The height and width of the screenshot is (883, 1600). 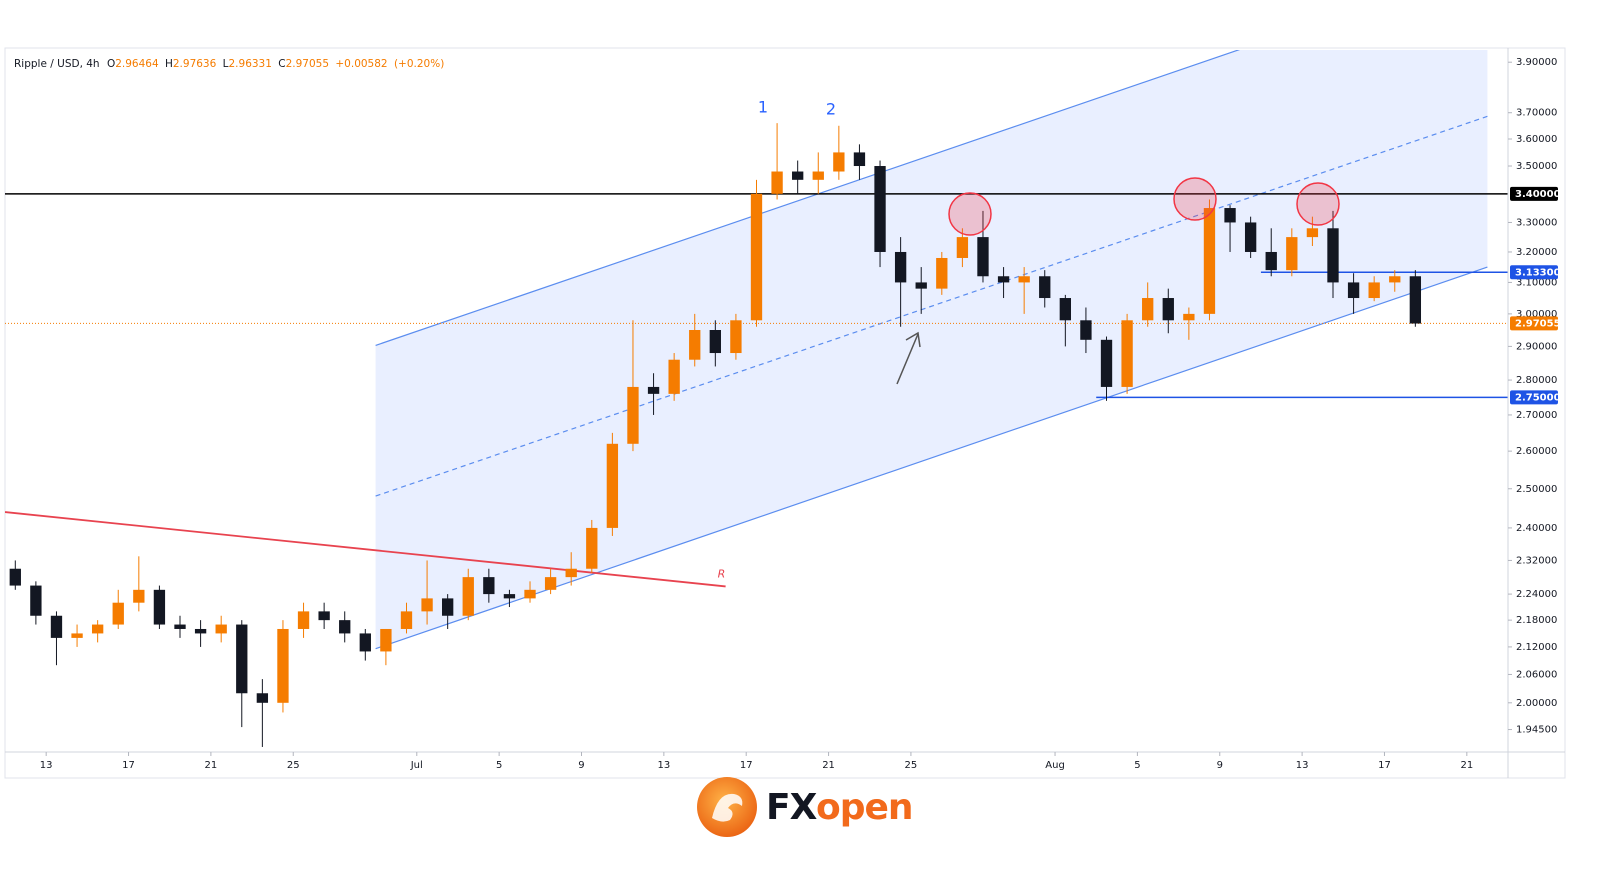 What do you see at coordinates (1536, 528) in the screenshot?
I see `y-tick-label: 2.40000` at bounding box center [1536, 528].